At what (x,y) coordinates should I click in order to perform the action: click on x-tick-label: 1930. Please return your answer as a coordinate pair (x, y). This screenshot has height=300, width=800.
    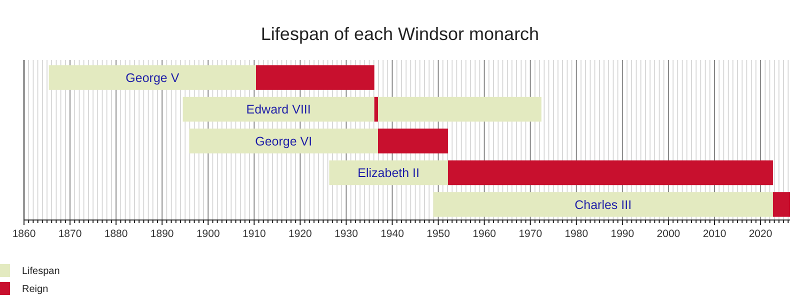
    Looking at the image, I should click on (346, 234).